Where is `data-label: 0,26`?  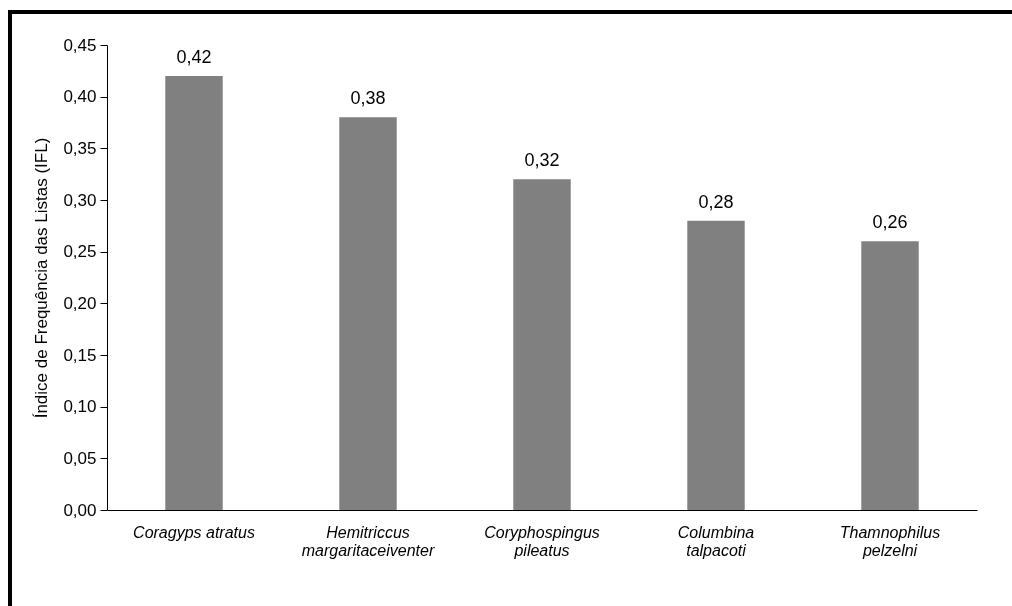 data-label: 0,26 is located at coordinates (890, 222).